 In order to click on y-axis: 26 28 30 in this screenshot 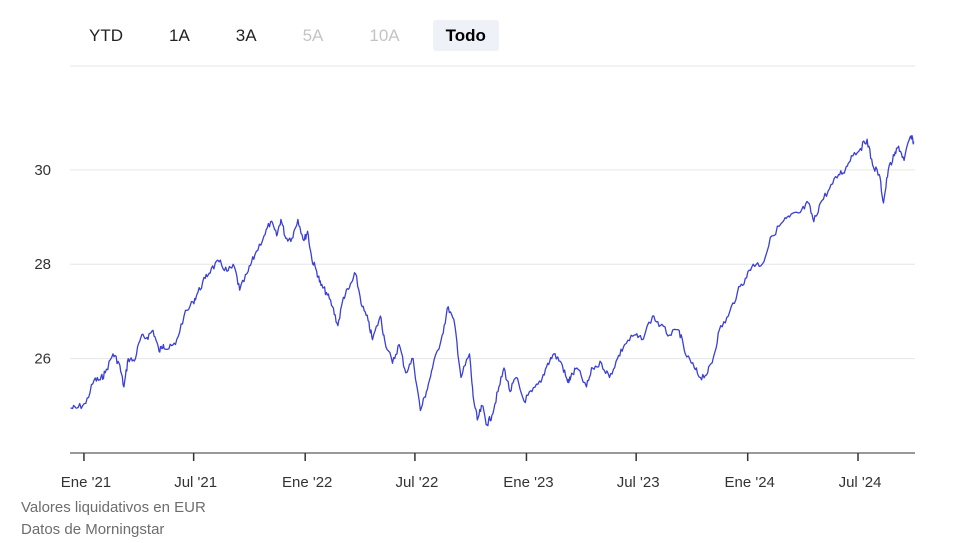, I will do `click(42, 265)`.